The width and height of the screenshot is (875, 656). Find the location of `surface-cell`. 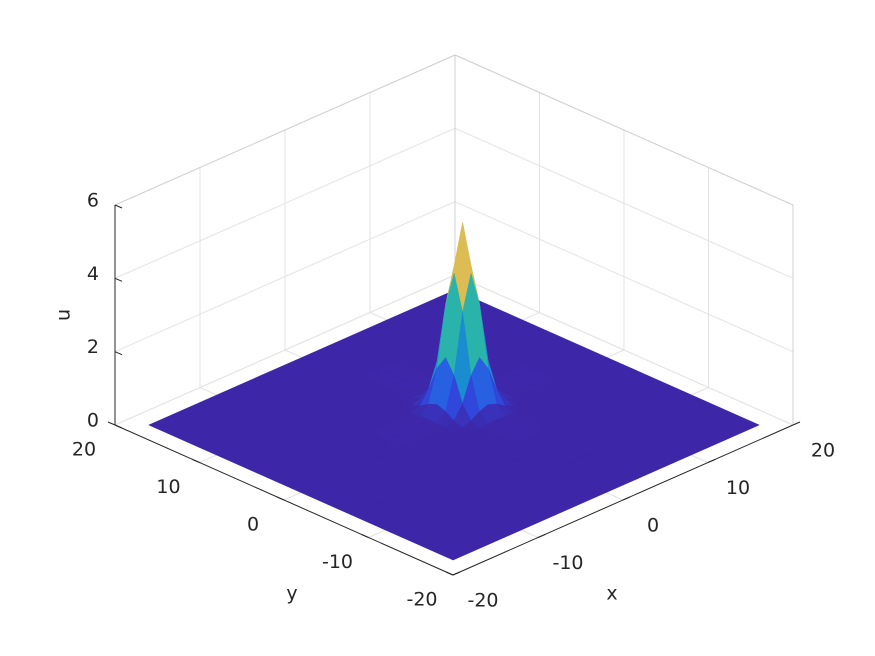

surface-cell is located at coordinates (453, 537).